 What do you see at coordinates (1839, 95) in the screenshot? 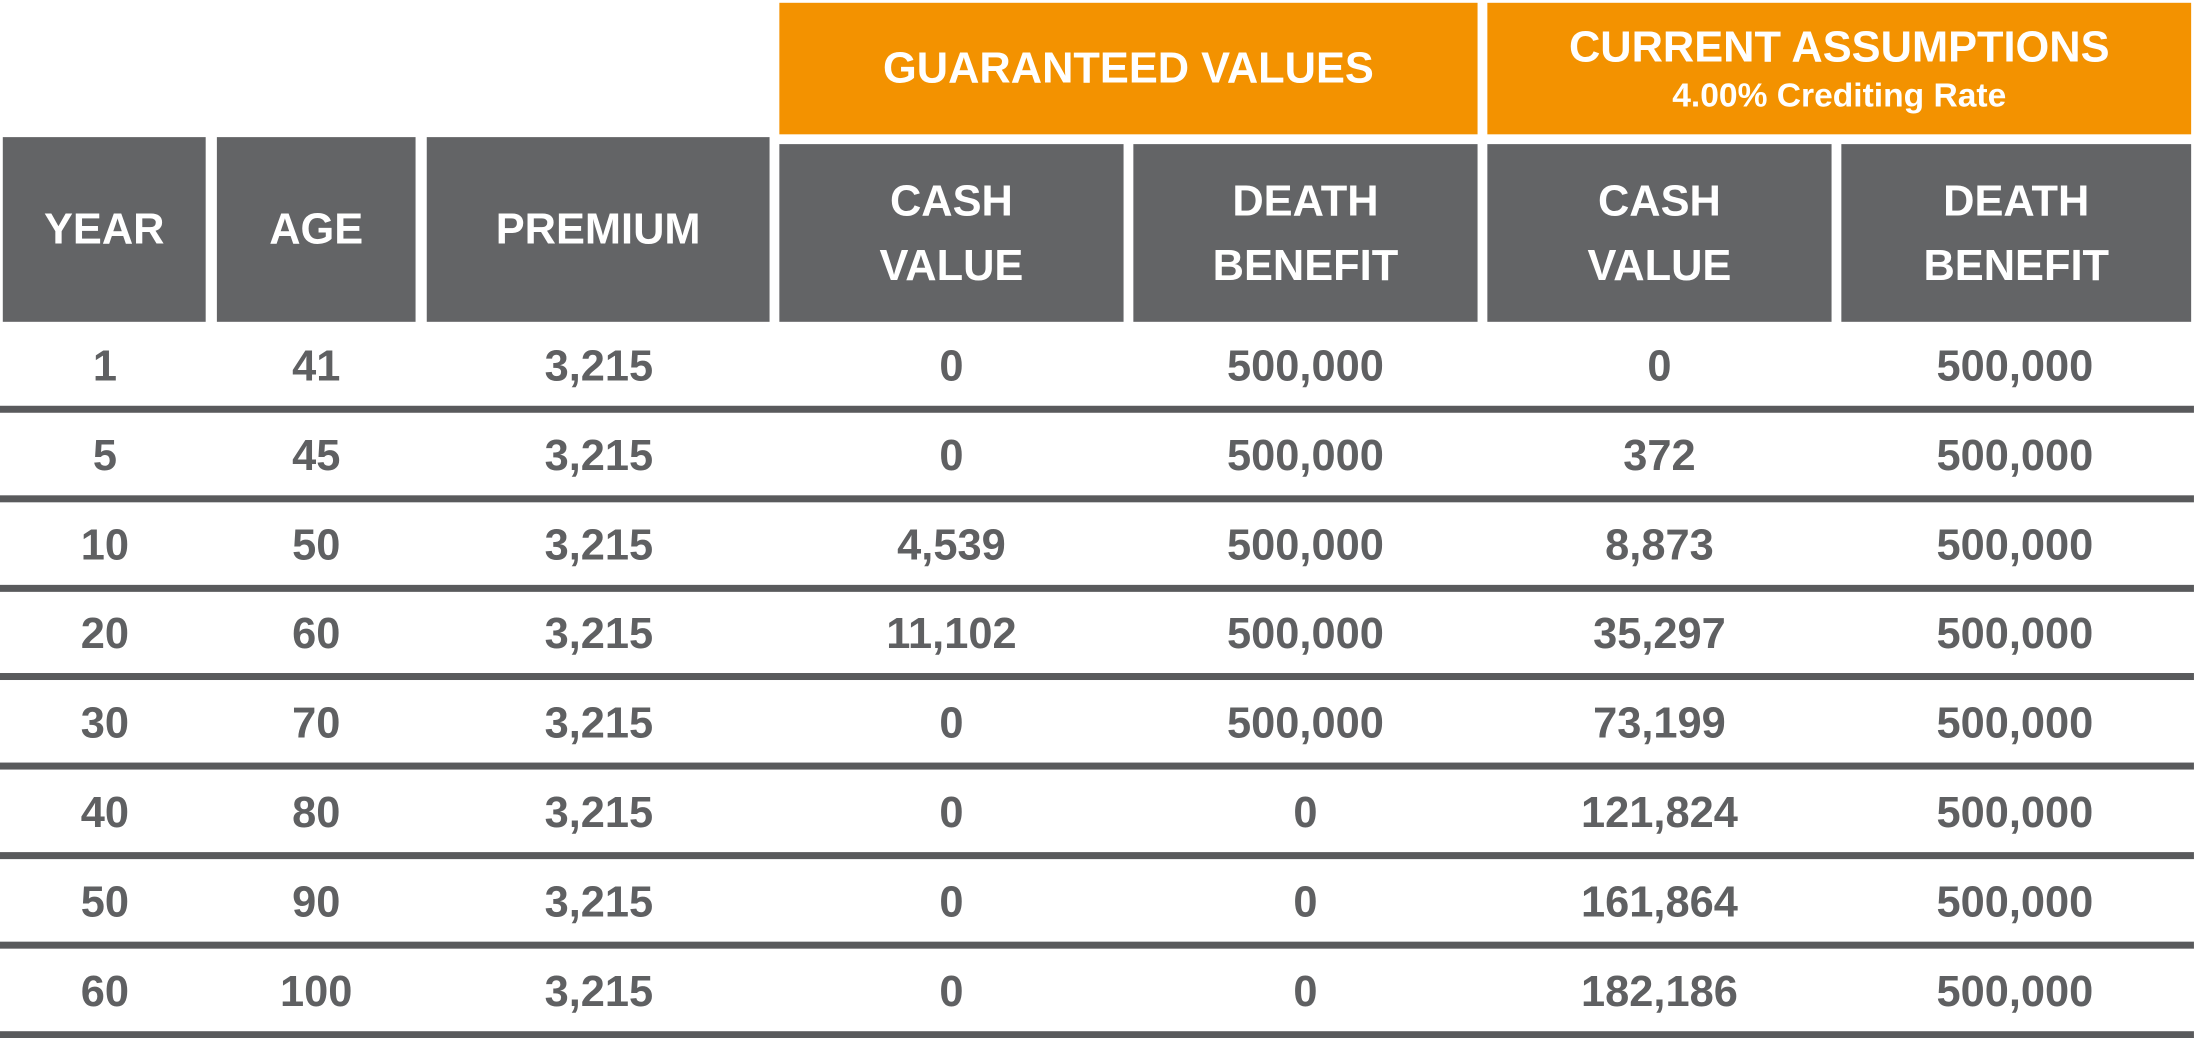
I see `group-subtitle: 4.00% Crediting Rate` at bounding box center [1839, 95].